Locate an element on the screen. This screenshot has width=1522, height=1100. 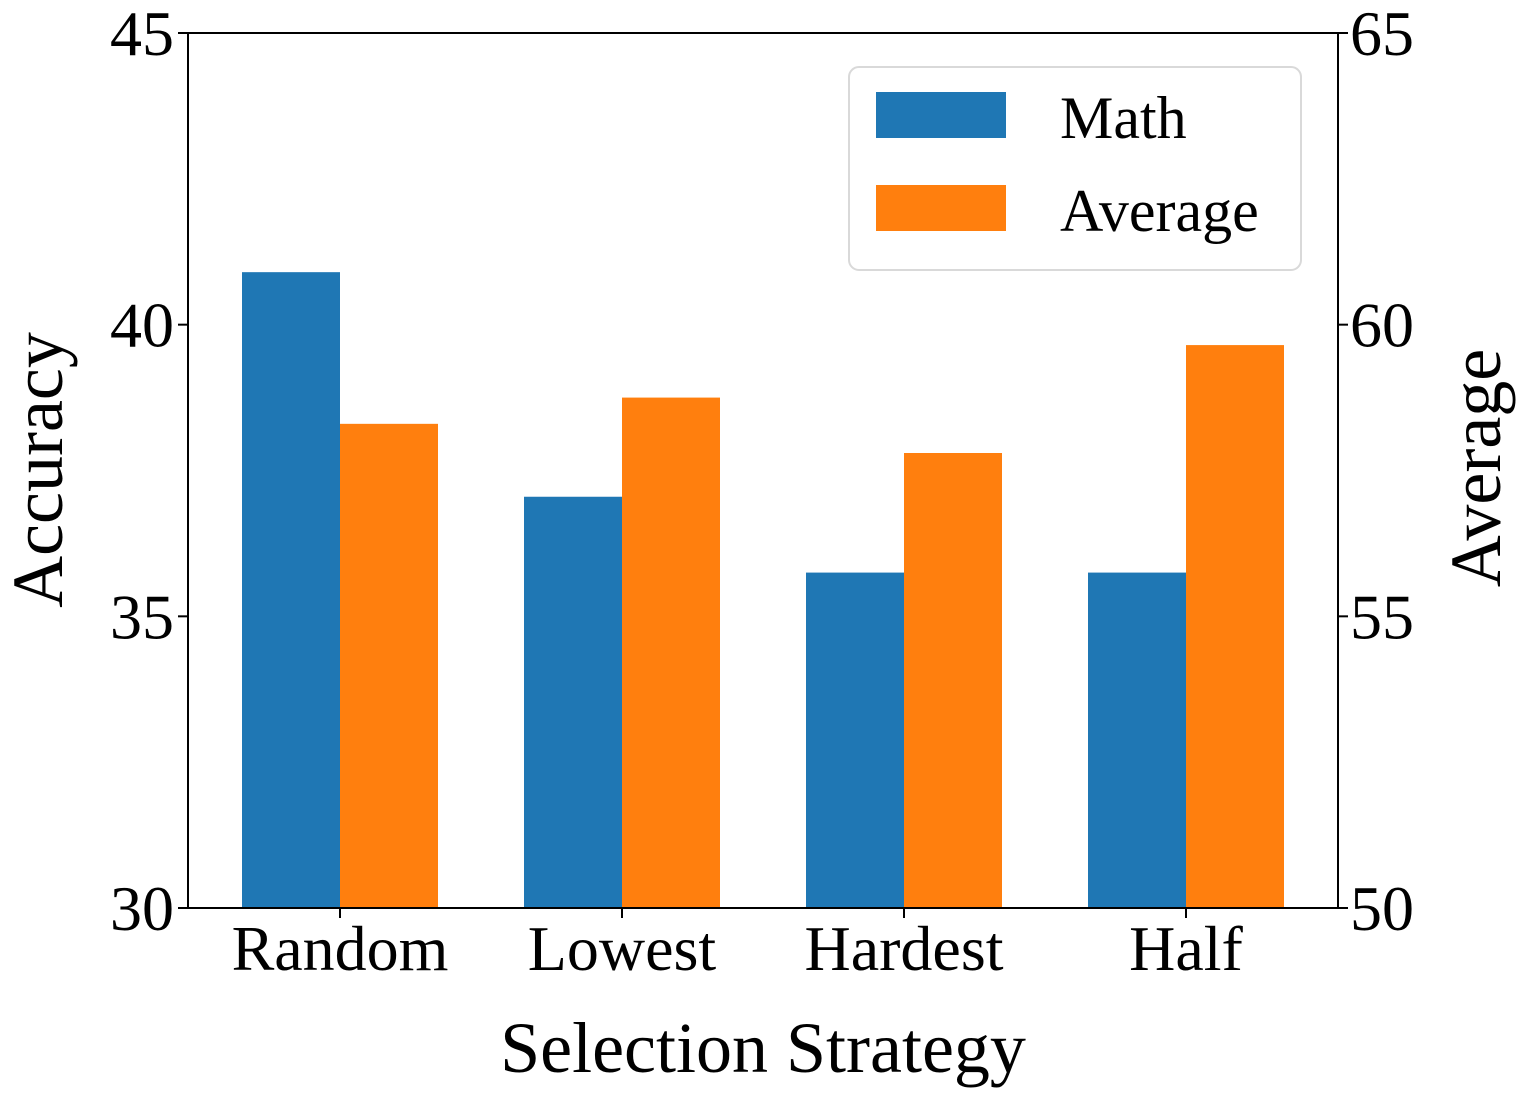
bar-average-random is located at coordinates (389, 665).